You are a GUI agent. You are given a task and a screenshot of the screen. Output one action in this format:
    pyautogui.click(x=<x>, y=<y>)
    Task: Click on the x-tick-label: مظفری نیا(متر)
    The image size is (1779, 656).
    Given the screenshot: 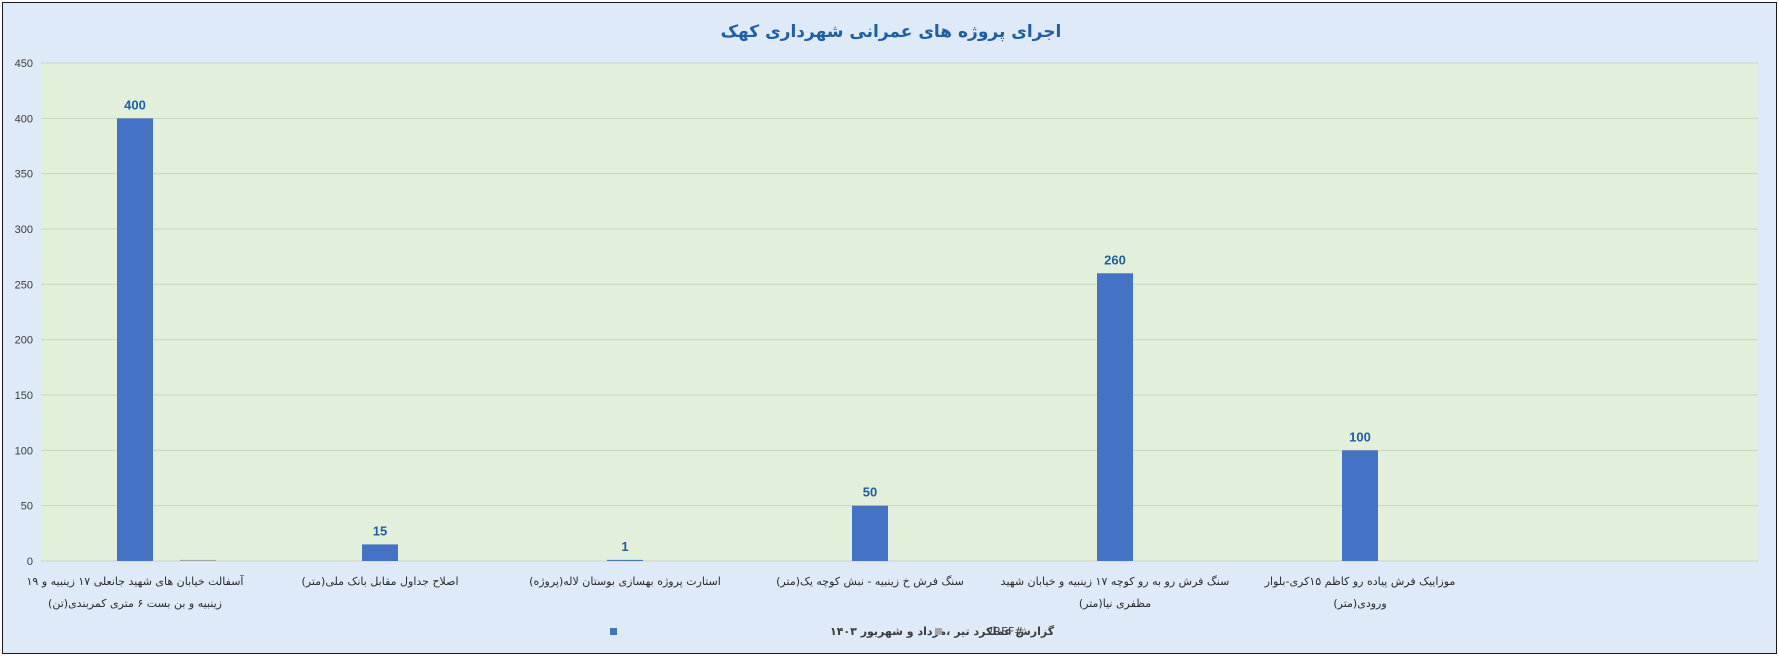 What is the action you would take?
    pyautogui.click(x=1115, y=603)
    